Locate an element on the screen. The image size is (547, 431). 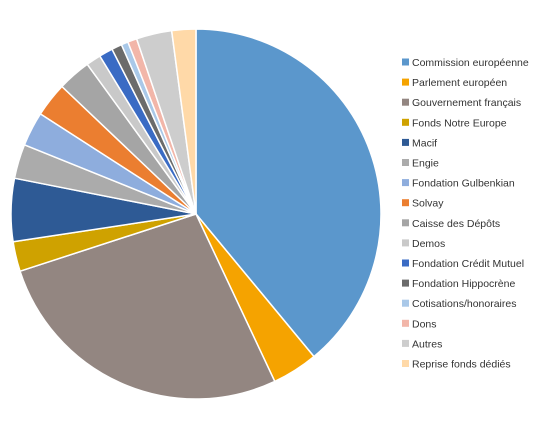
legend-item-dons: Dons is located at coordinates (419, 324).